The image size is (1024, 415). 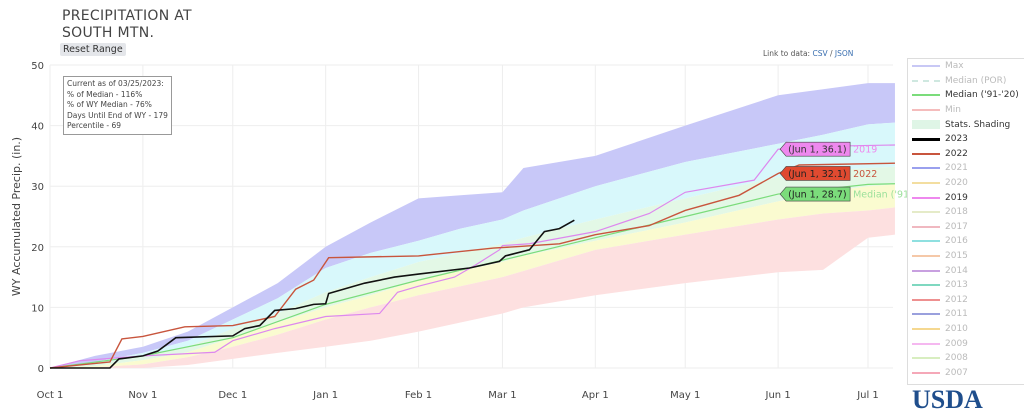 What do you see at coordinates (956, 197) in the screenshot?
I see `legend-label: 2019` at bounding box center [956, 197].